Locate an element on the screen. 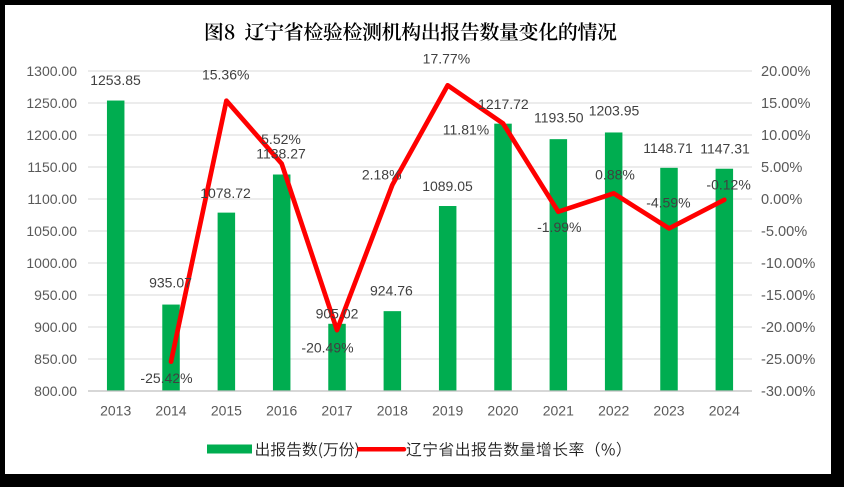 Image resolution: width=844 pixels, height=487 pixels. svg-text: 1100.00 is located at coordinates (52, 199).